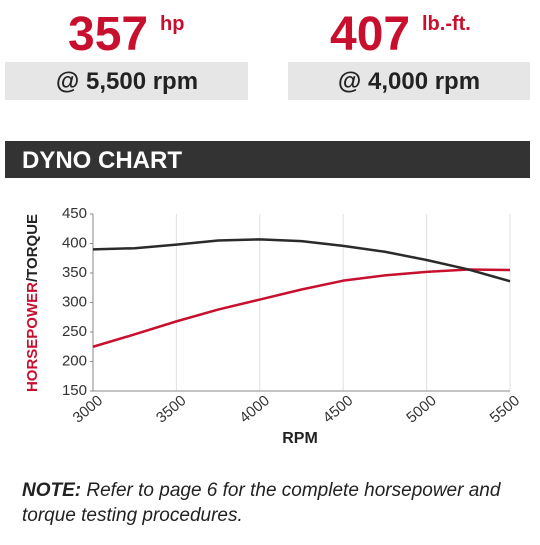 The width and height of the screenshot is (540, 545). I want to click on x-tick-label: 5000, so click(421, 409).